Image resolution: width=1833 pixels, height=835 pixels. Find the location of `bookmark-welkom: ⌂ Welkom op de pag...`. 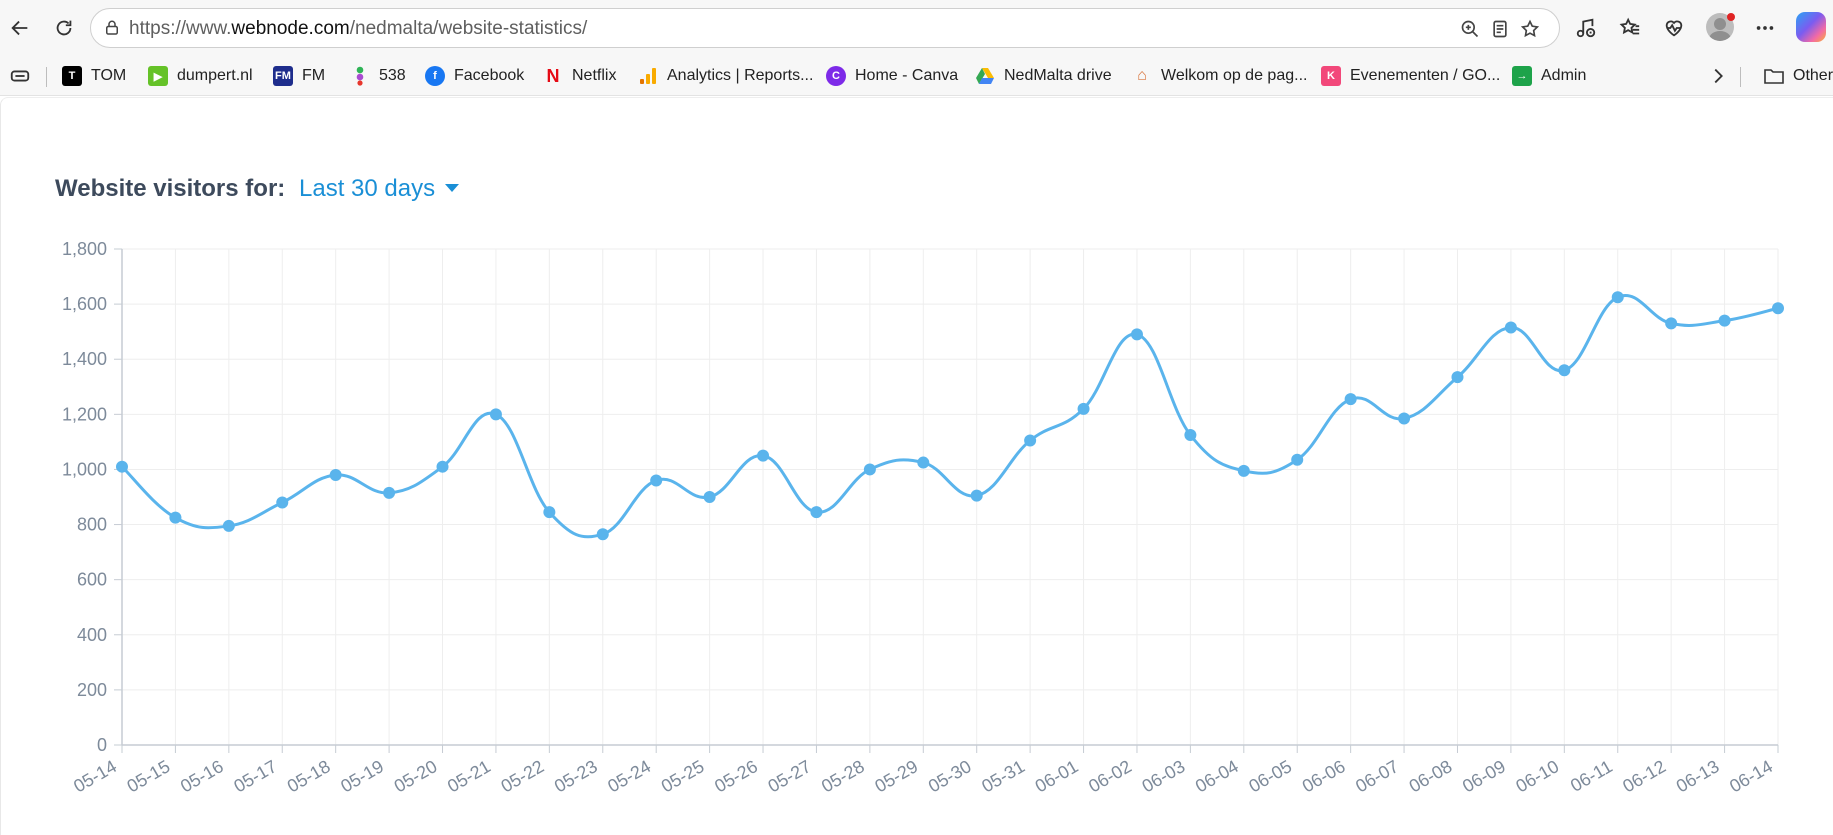

bookmark-welkom: ⌂ Welkom op de pag... is located at coordinates (1219, 76).